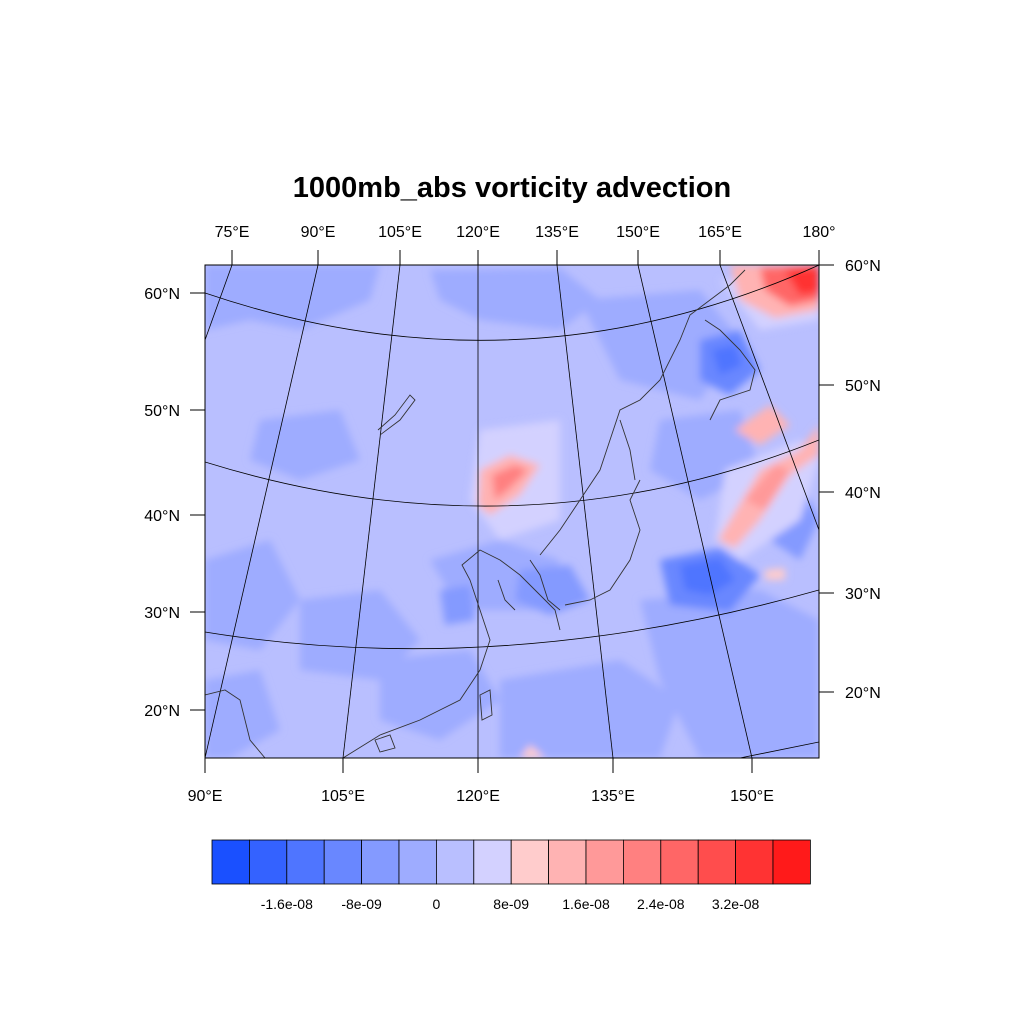 The image size is (1024, 1024). Describe the element at coordinates (162, 711) in the screenshot. I see `left-lat-label: 20°N` at that location.